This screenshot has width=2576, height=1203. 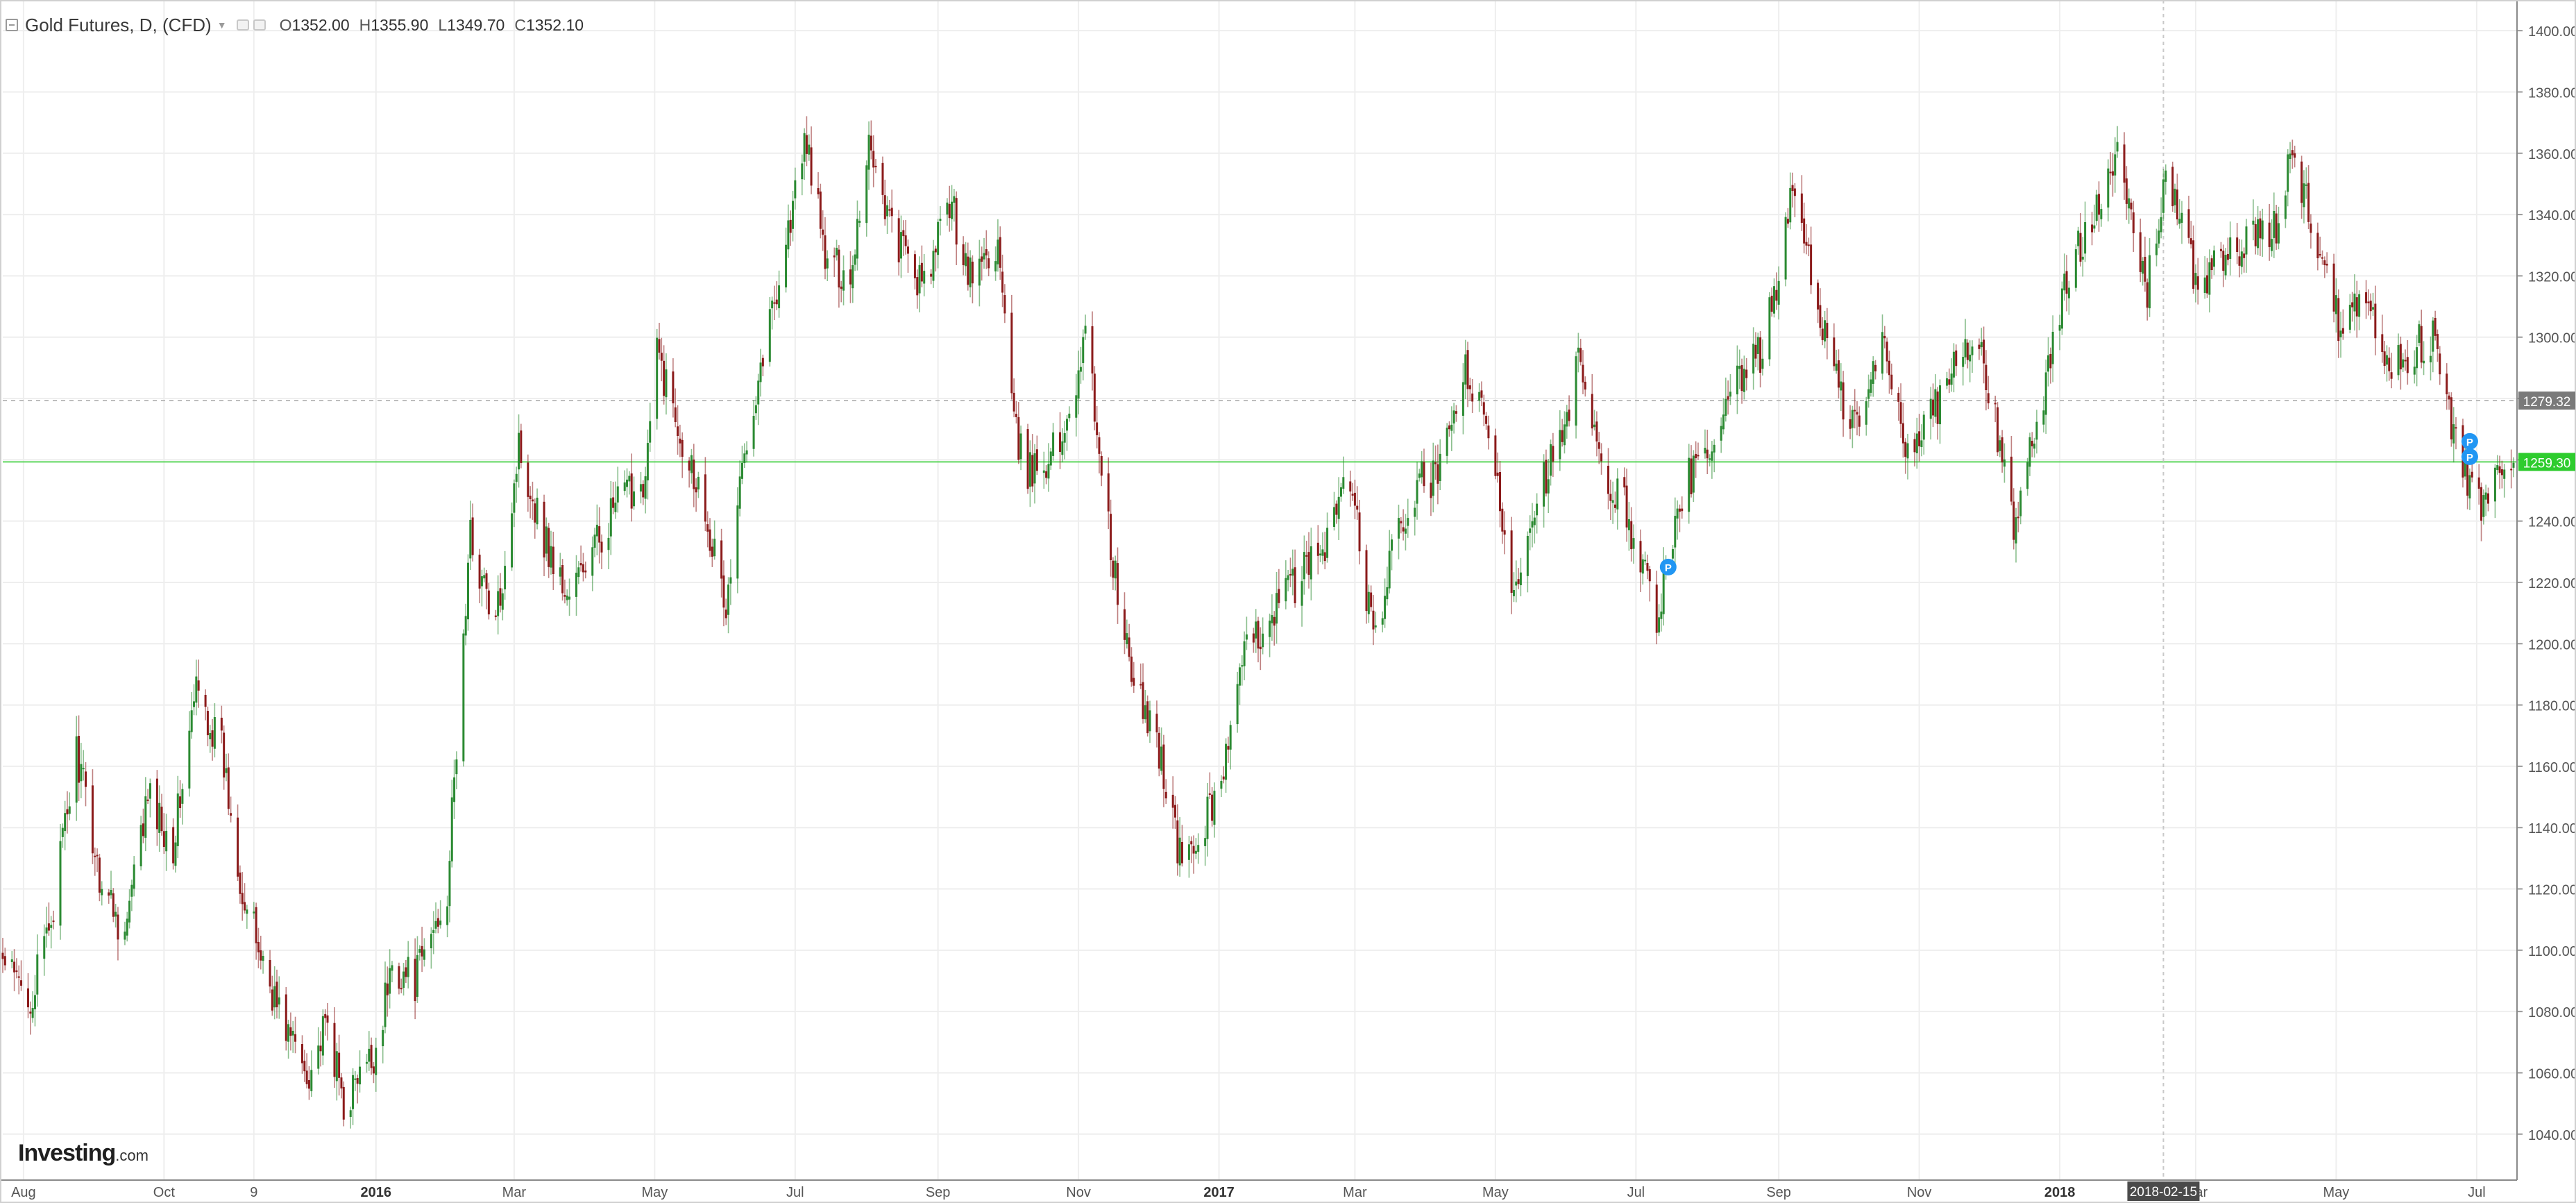 I want to click on ohlc-low: L1349.70, so click(x=472, y=26).